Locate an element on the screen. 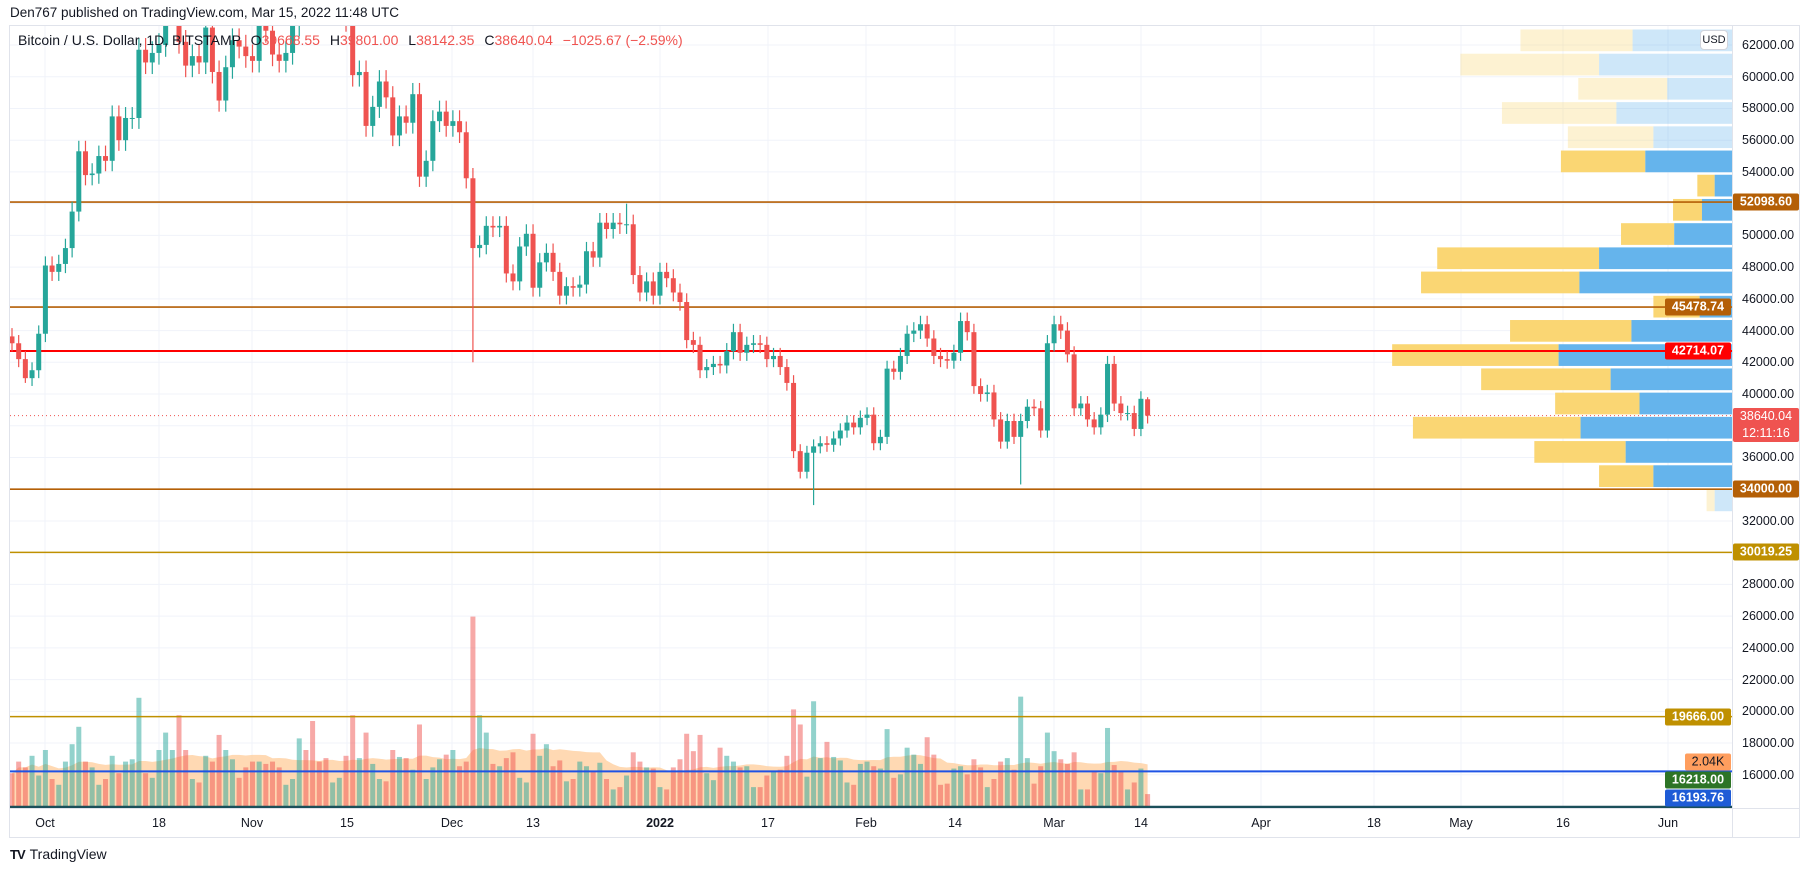 The image size is (1812, 873). low-label: L is located at coordinates (412, 40).